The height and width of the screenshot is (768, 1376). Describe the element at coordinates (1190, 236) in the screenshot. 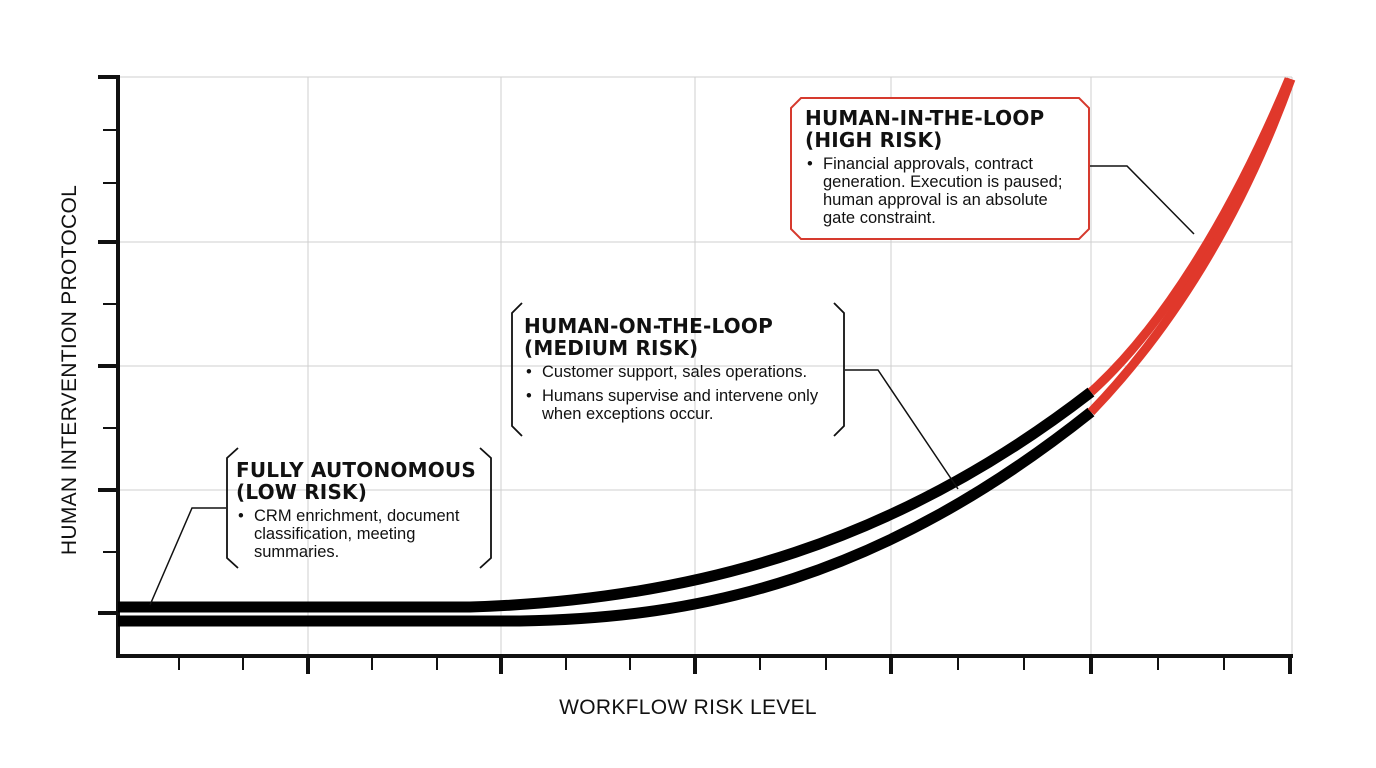

I see `upper-curve-high-risk` at that location.